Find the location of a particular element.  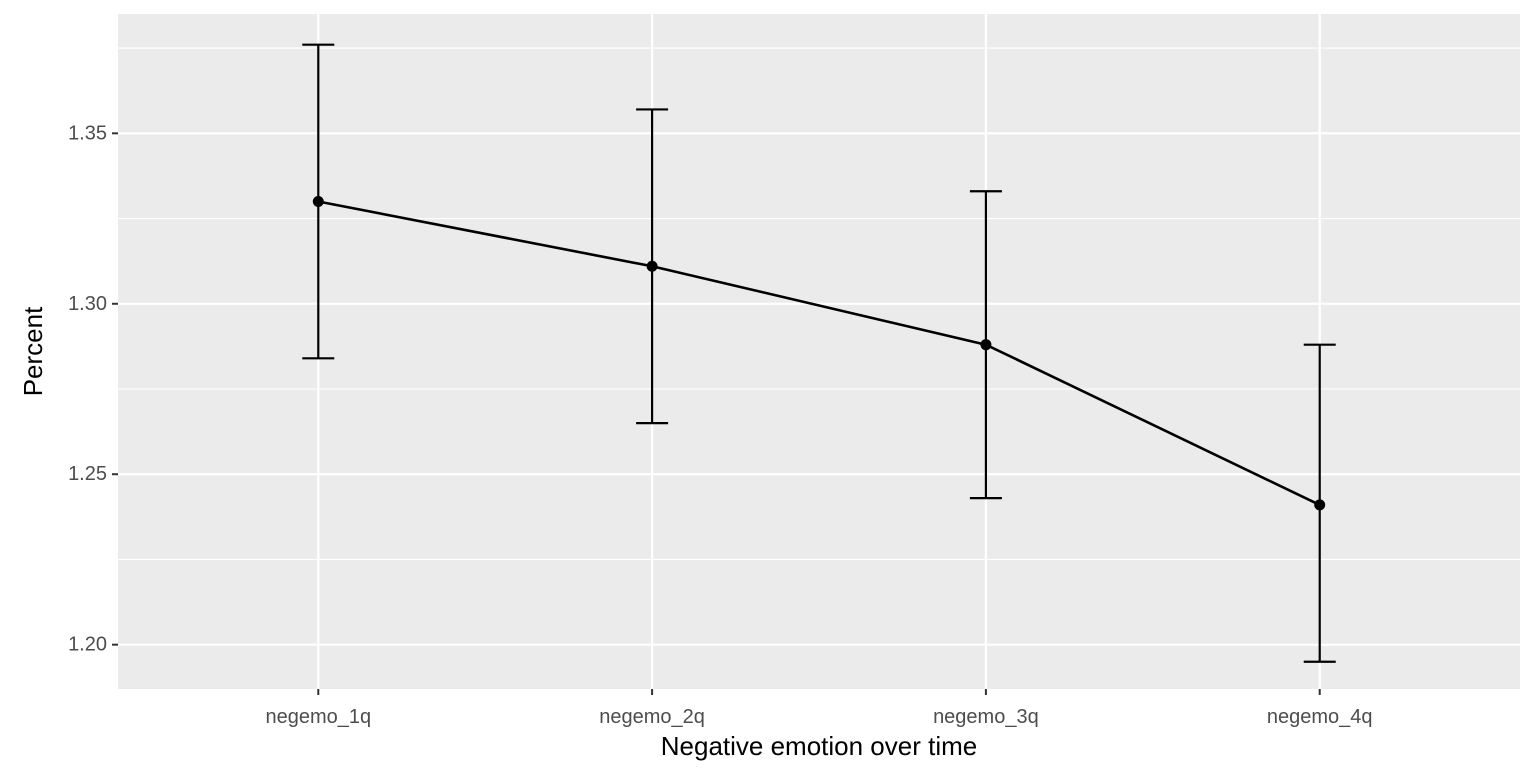

y-axis: 1.20 1.25 1.30 1.35 is located at coordinates (93, 389).